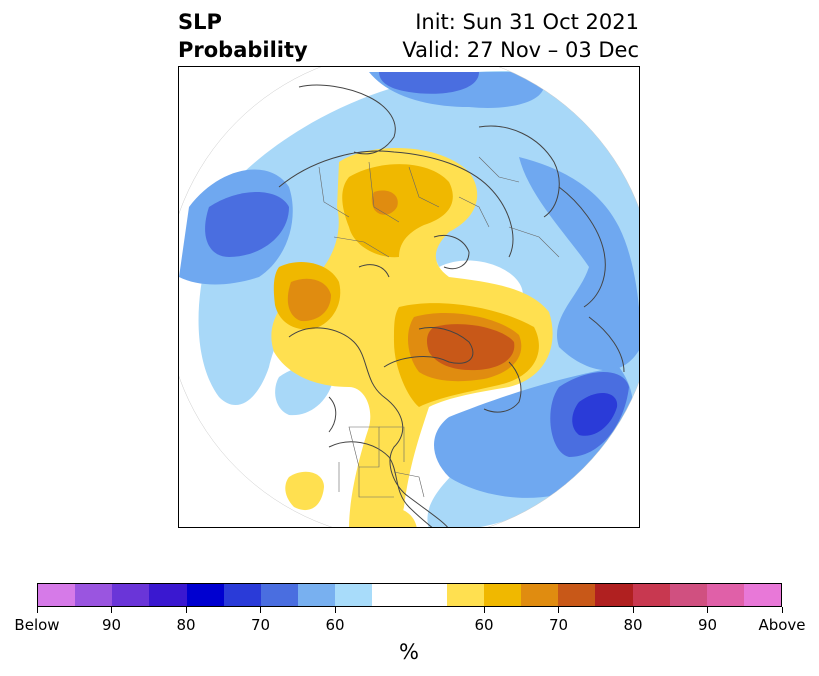  I want to click on title-left: SLP Probability, so click(243, 36).